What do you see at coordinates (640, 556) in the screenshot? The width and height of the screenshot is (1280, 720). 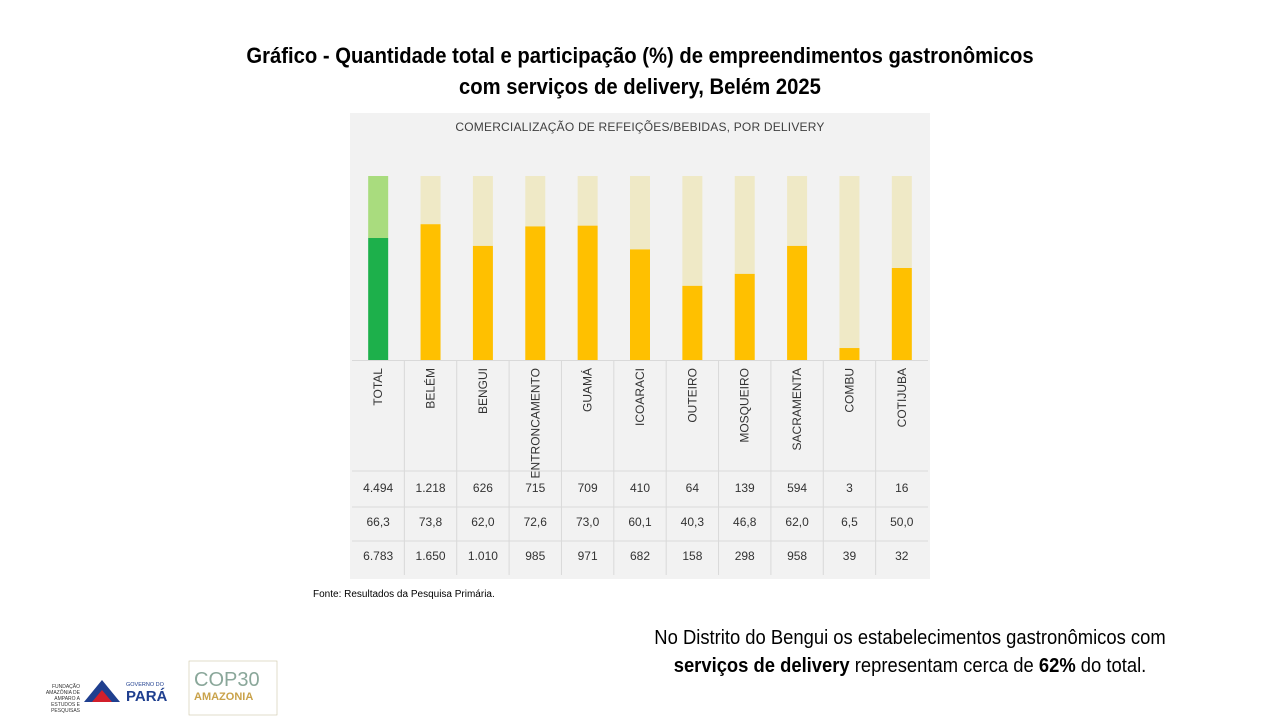 I see `table-cell: 682` at bounding box center [640, 556].